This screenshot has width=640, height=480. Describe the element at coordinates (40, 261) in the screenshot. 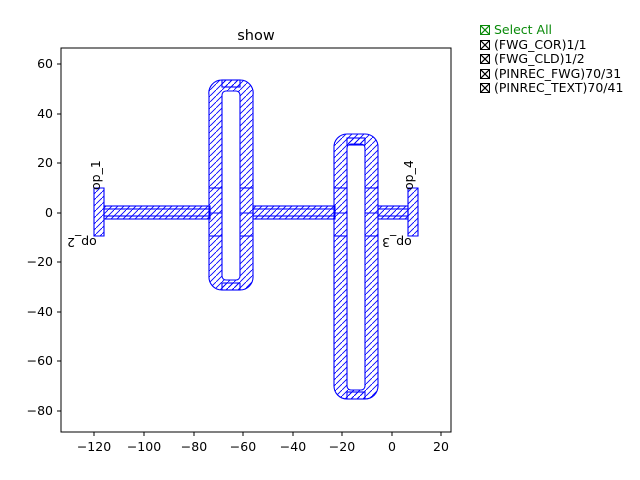

I see `y-tick-label: −20` at that location.